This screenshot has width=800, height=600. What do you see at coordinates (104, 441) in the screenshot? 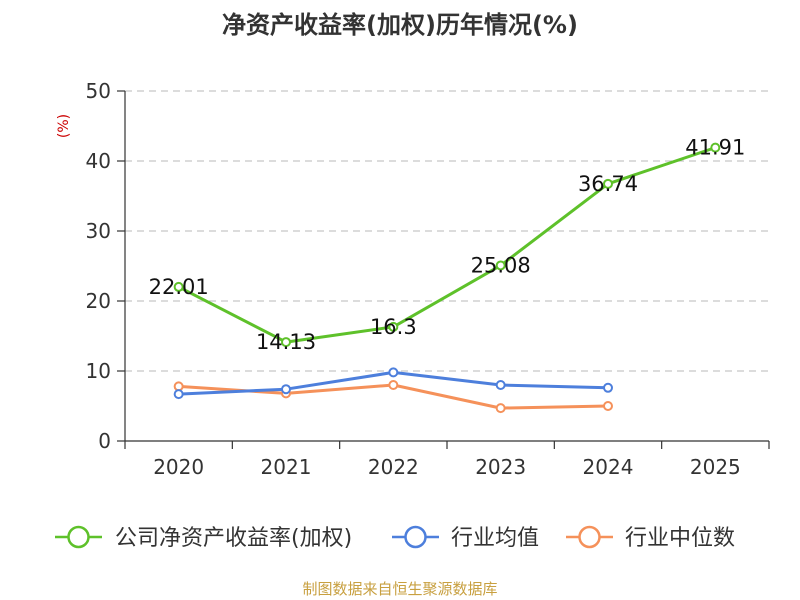
I see `y-tick-label: 0` at bounding box center [104, 441].